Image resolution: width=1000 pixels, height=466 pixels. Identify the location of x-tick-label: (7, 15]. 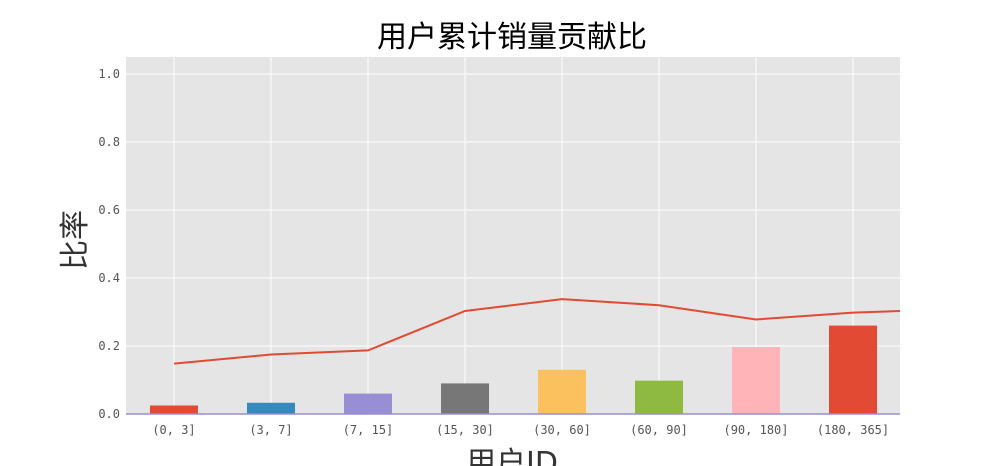
(368, 430).